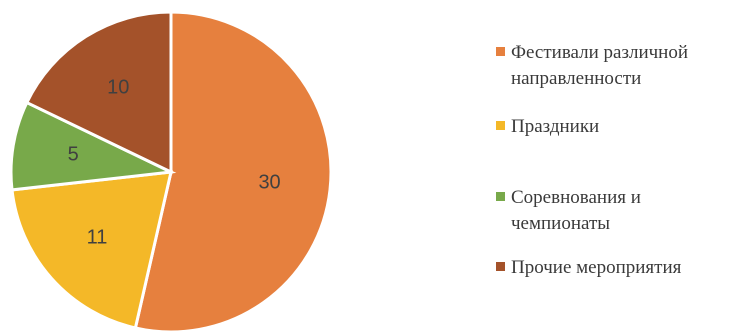  I want to click on legend-swatch-other, so click(500, 266).